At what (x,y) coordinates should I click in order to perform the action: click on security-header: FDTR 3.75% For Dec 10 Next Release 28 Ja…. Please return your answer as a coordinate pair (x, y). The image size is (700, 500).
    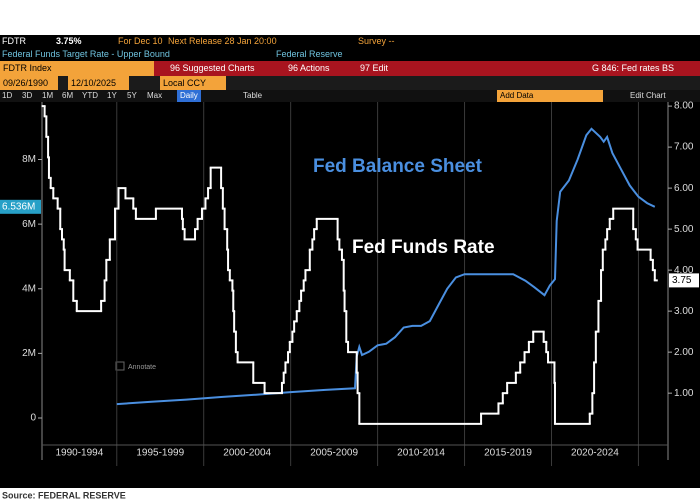
    Looking at the image, I should click on (350, 41).